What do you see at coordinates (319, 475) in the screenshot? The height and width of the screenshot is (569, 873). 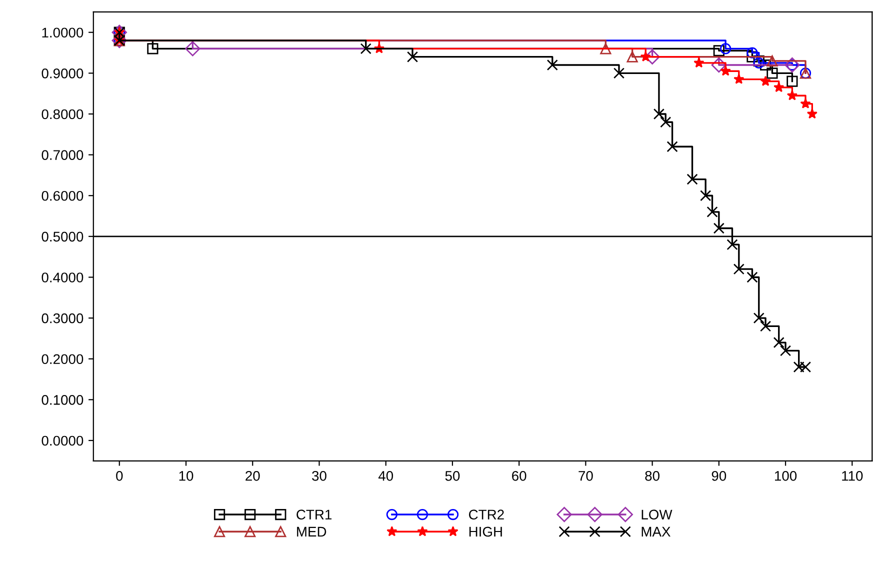 I see `x-tick-label: 30` at bounding box center [319, 475].